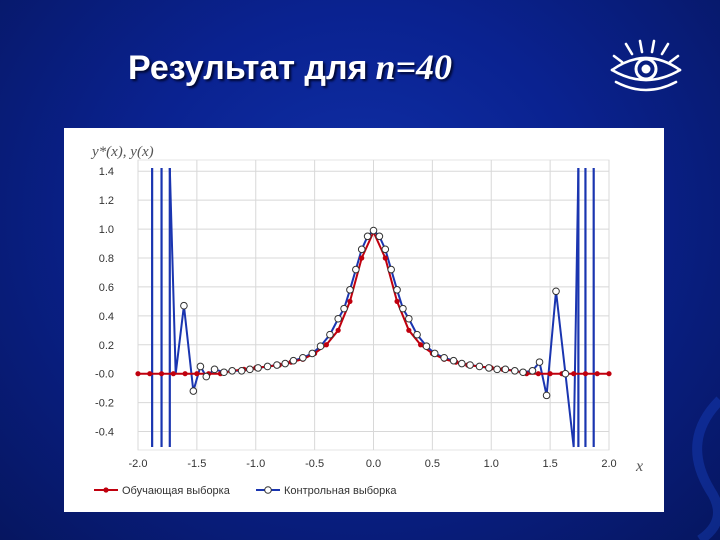  I want to click on x-tick-label: 0.5, so click(432, 464).